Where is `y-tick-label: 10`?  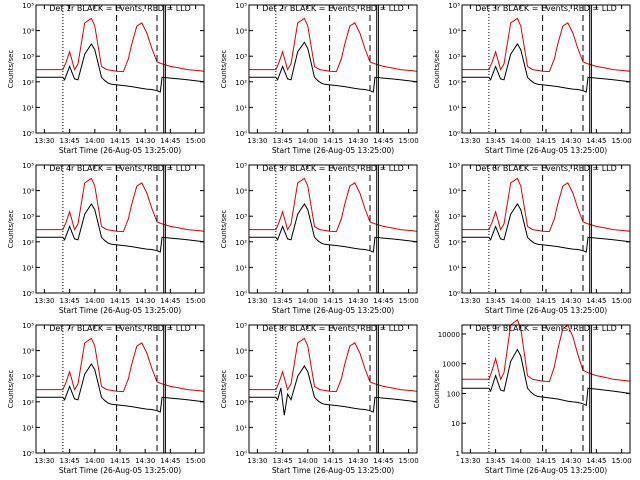
y-tick-label: 10 is located at coordinates (455, 424).